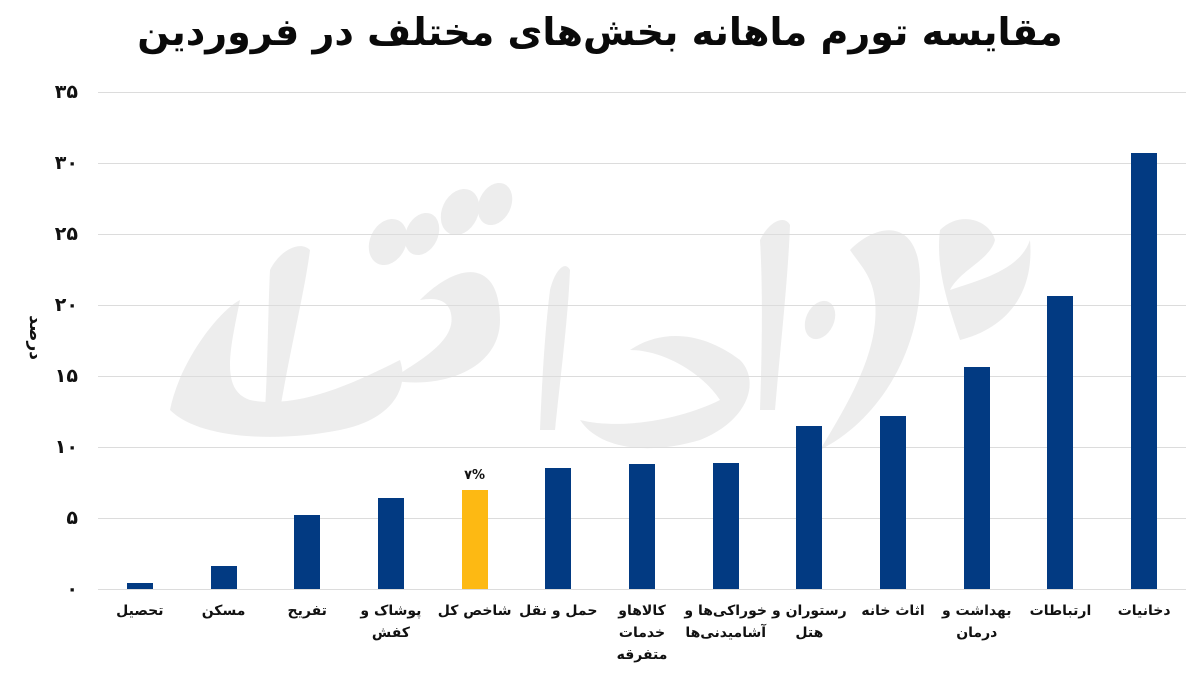  Describe the element at coordinates (66, 447) in the screenshot. I see `y-tick-label: ۱۰` at that location.